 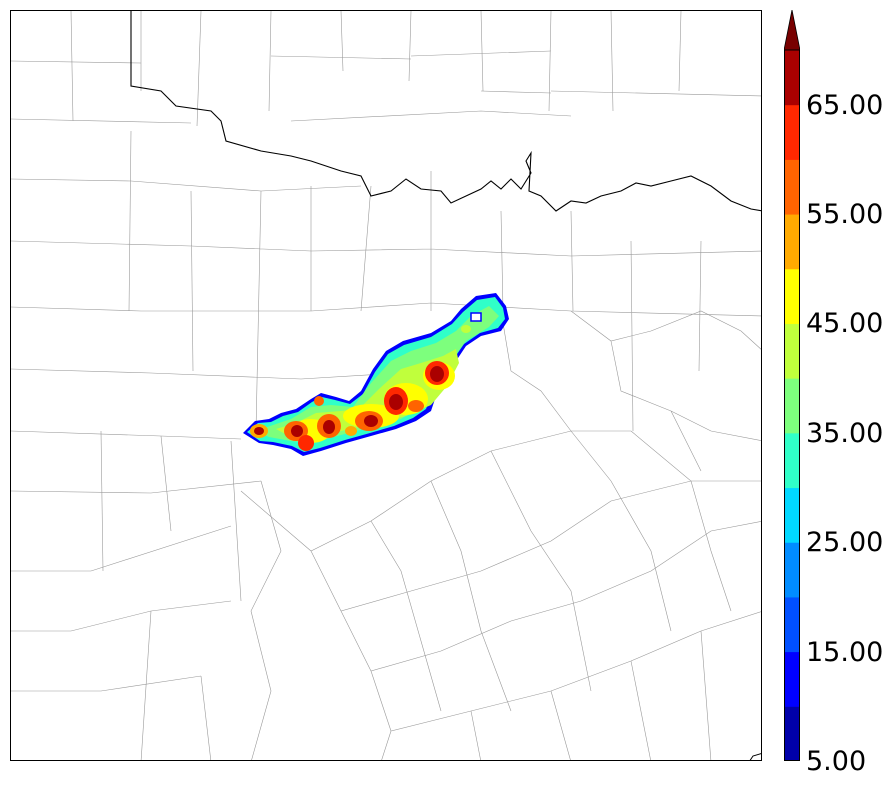 I want to click on colorbar-tick-label: 45.00, so click(x=845, y=324).